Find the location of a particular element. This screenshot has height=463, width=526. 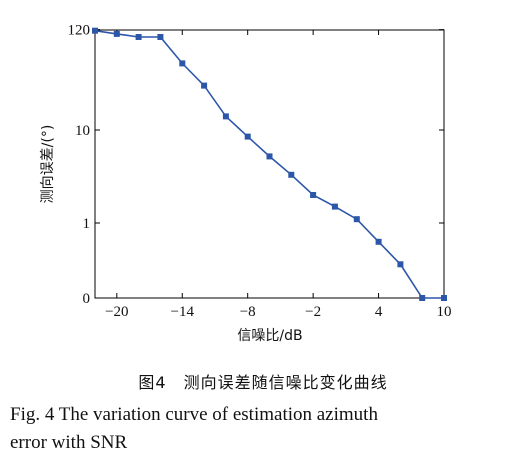

x-tick-label: −8 is located at coordinates (248, 312).